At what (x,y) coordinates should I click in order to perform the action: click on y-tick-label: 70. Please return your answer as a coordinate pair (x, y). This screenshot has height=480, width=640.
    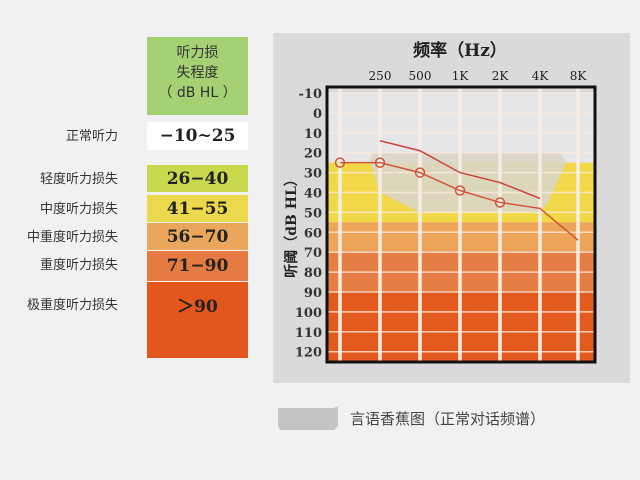
    Looking at the image, I should click on (313, 253).